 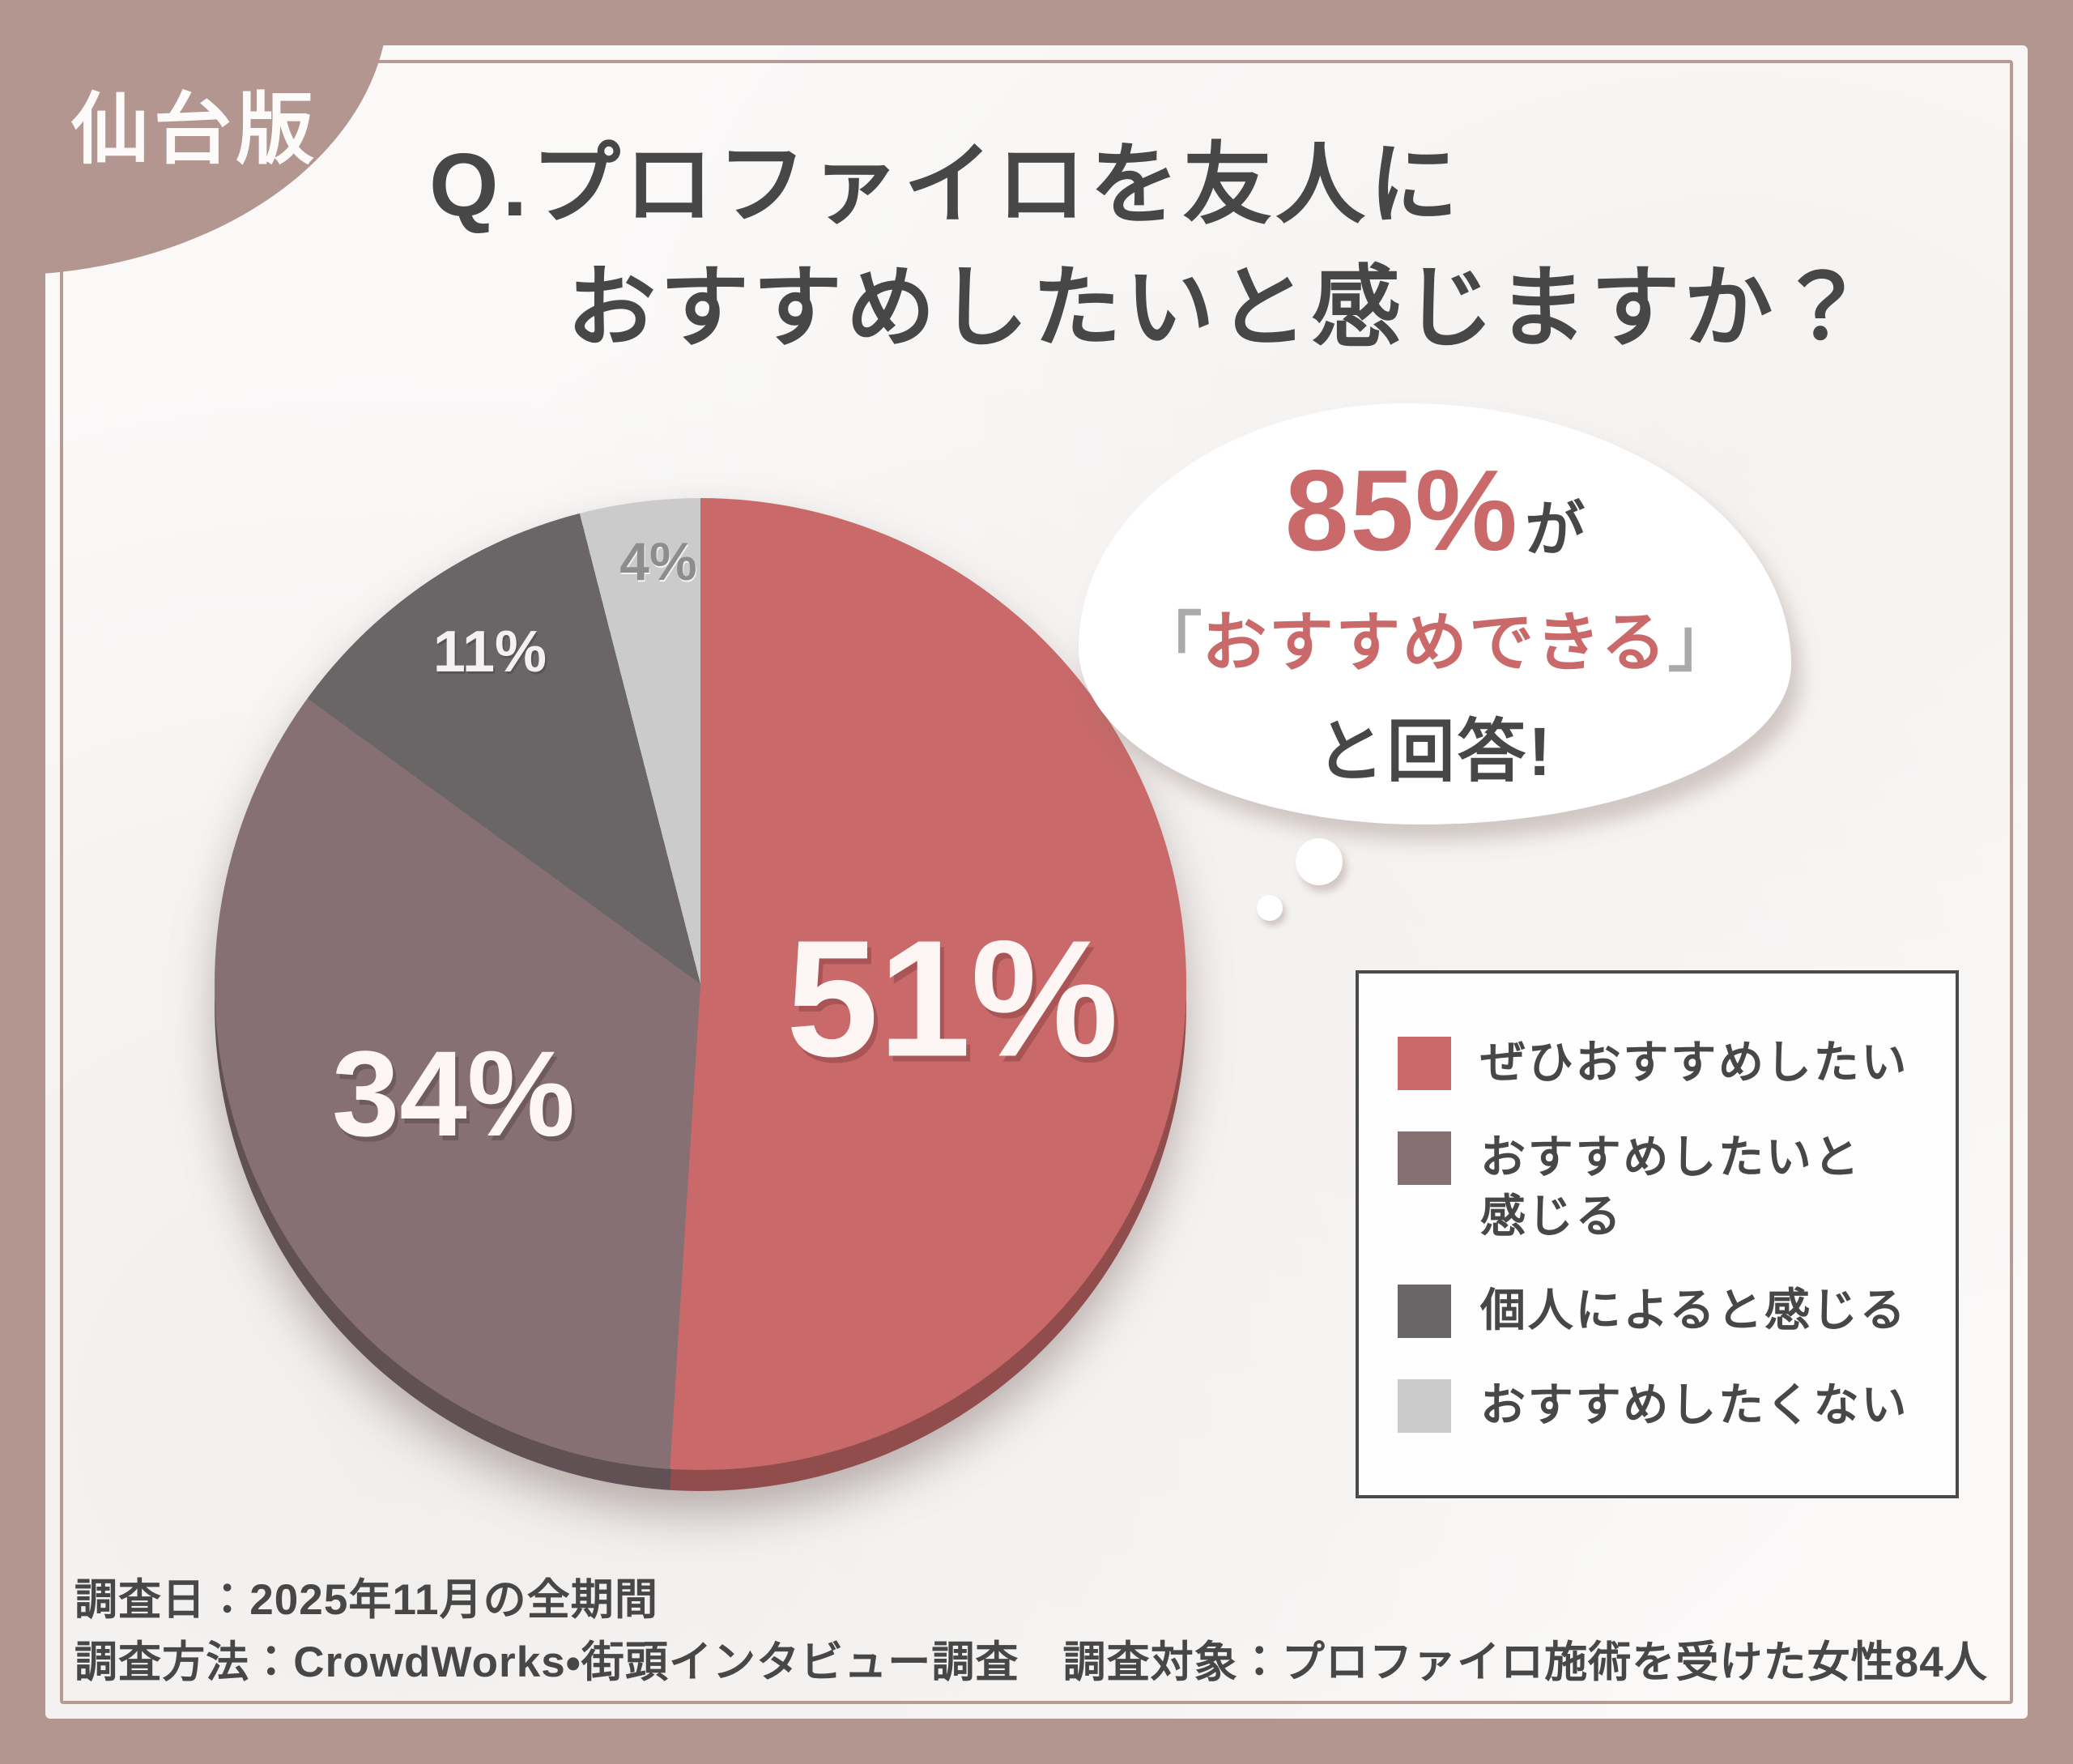 I want to click on legend-item-not-recommend: おすすめしたくない, so click(x=1658, y=1405).